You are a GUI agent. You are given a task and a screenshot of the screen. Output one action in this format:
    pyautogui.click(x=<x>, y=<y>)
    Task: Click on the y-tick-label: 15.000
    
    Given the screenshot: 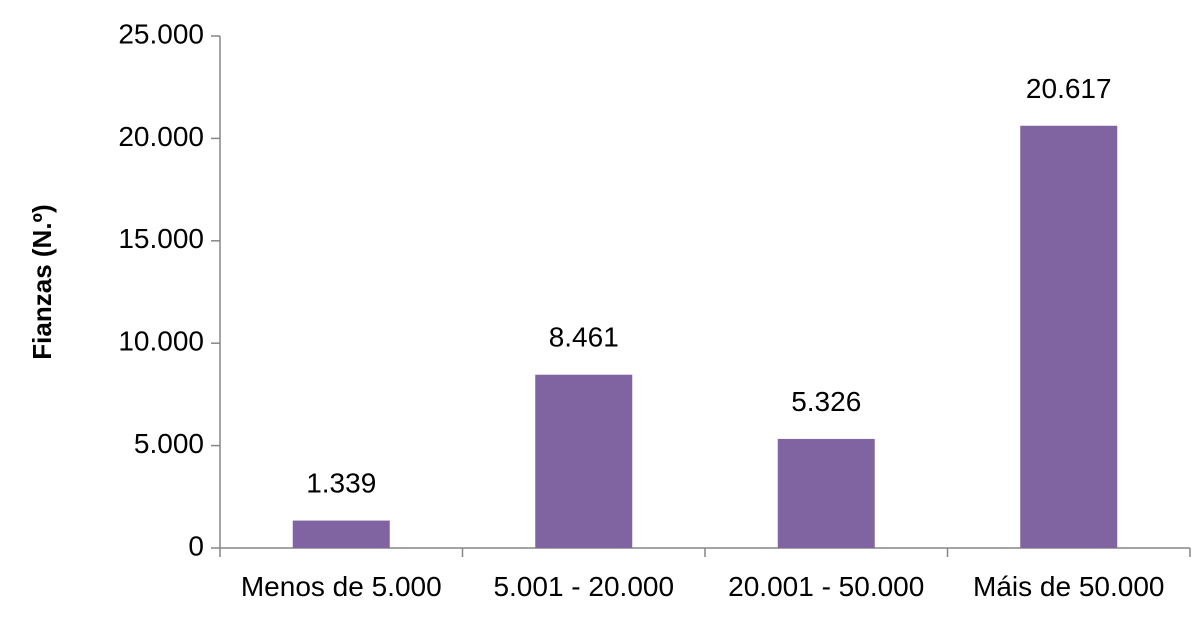 What is the action you would take?
    pyautogui.click(x=161, y=238)
    